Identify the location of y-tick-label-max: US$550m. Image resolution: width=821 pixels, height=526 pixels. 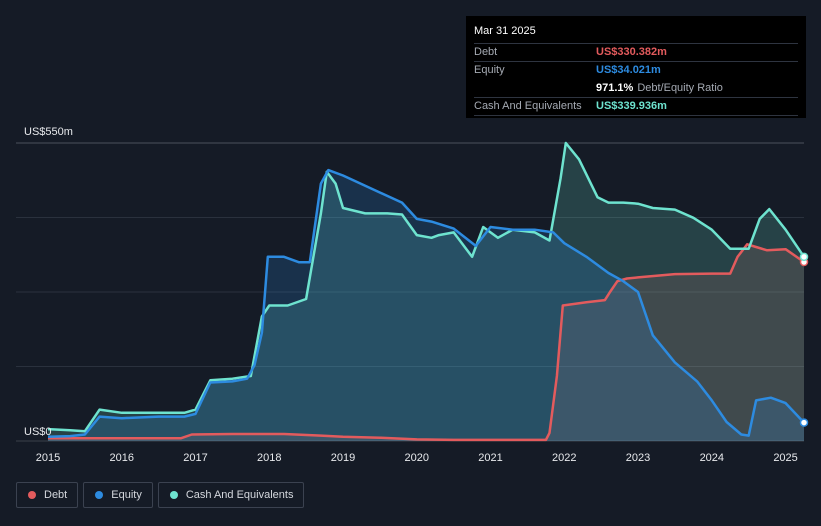
(48, 132).